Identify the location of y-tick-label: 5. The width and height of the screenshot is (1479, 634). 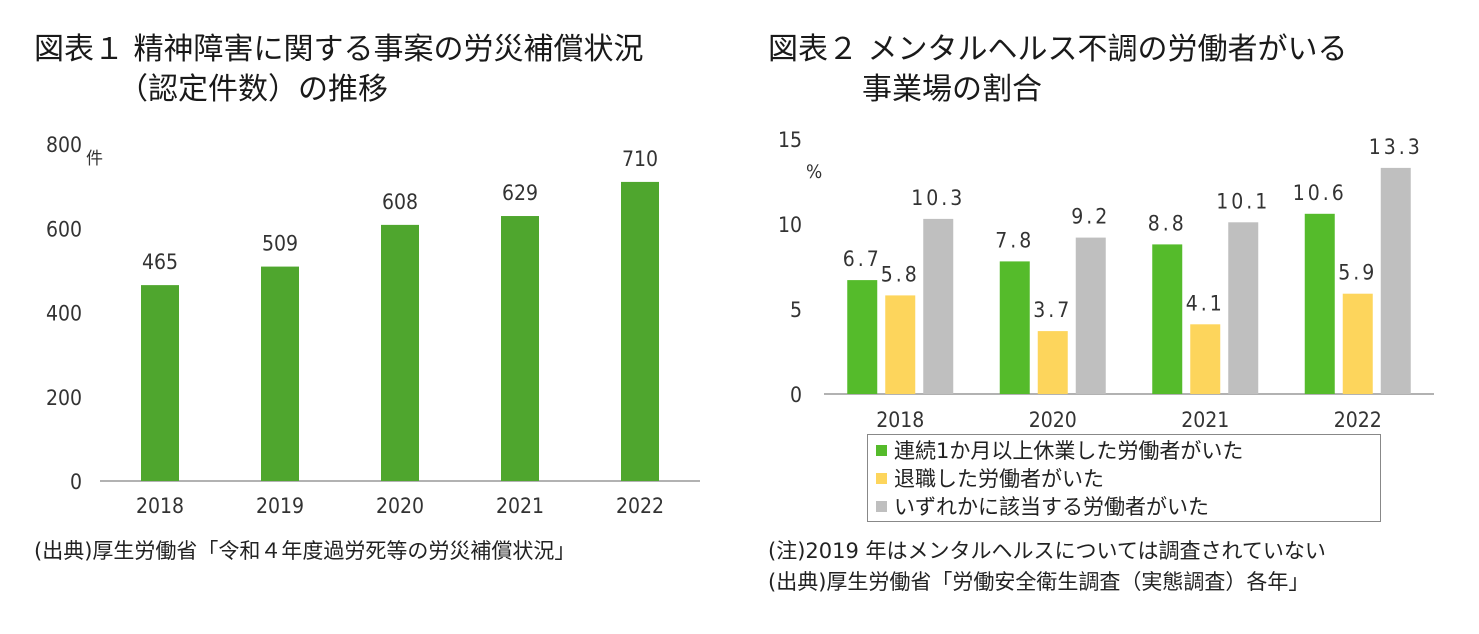
(796, 310).